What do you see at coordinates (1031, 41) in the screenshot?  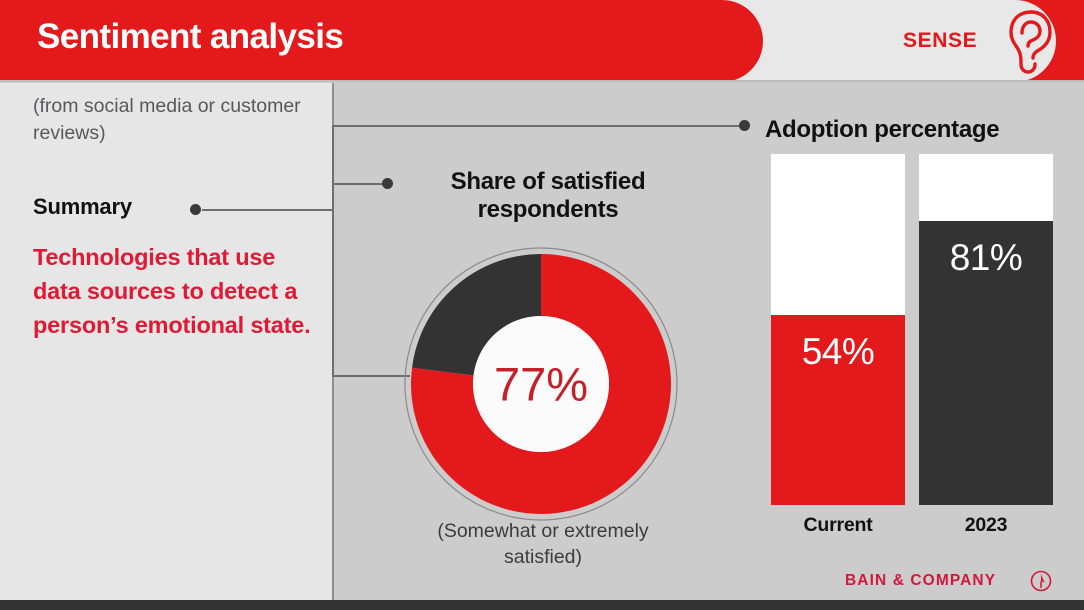 I see `ear-icon` at bounding box center [1031, 41].